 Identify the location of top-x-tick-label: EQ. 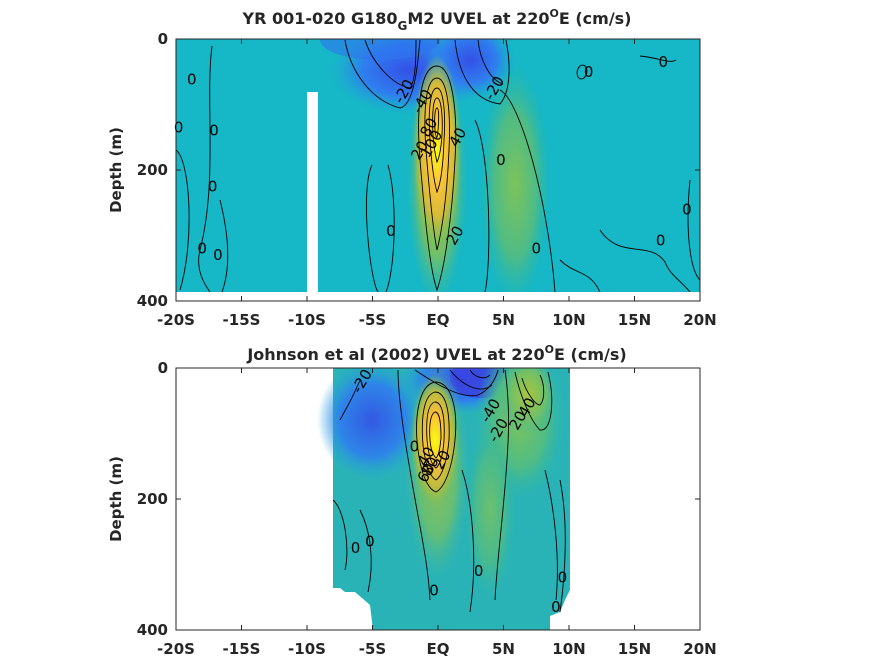
(438, 320).